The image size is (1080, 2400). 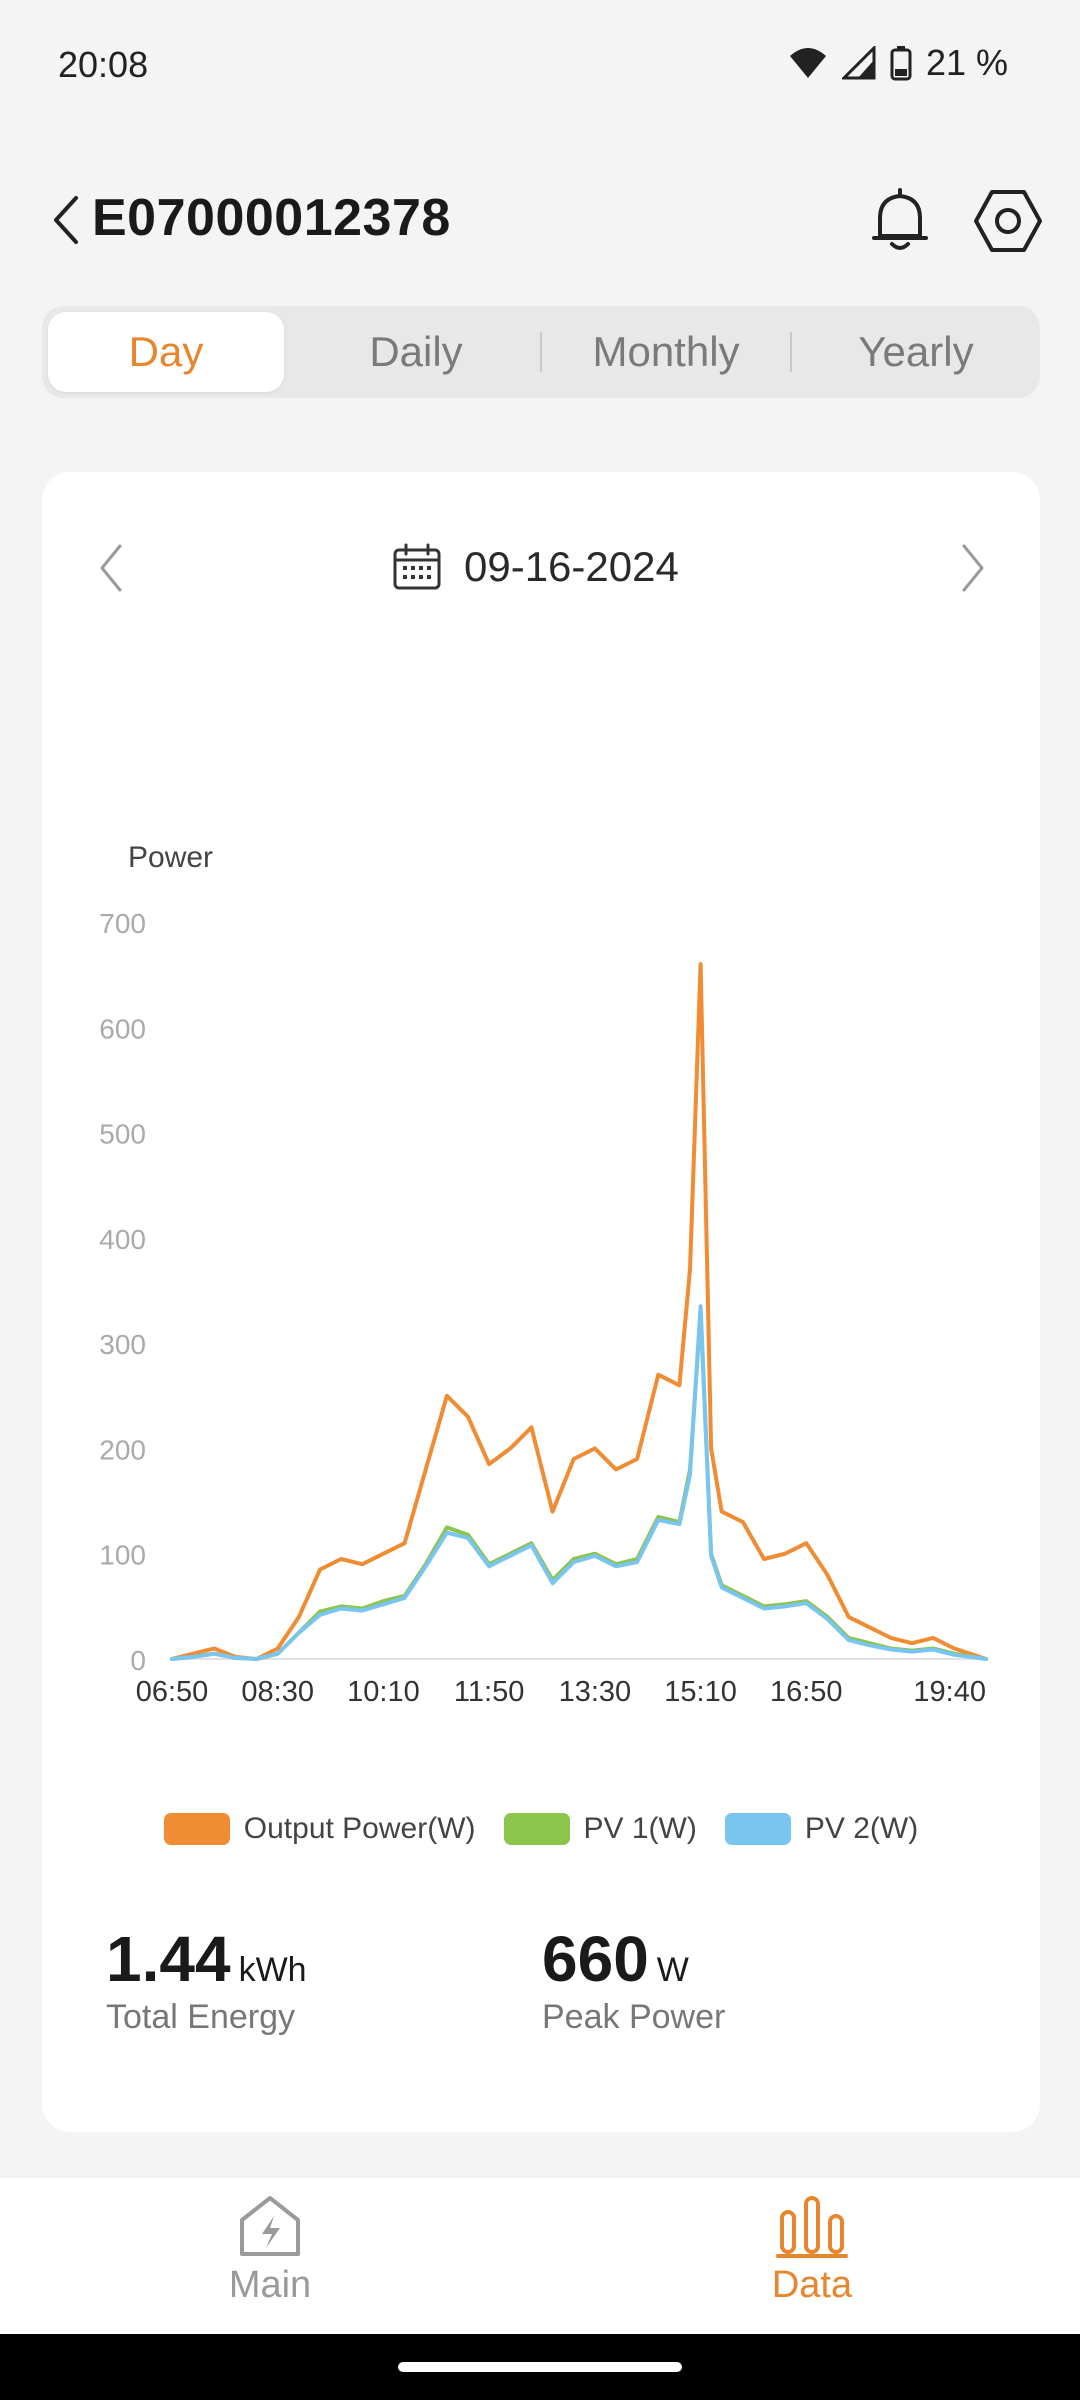 I want to click on tab-day: Day, so click(x=166, y=352).